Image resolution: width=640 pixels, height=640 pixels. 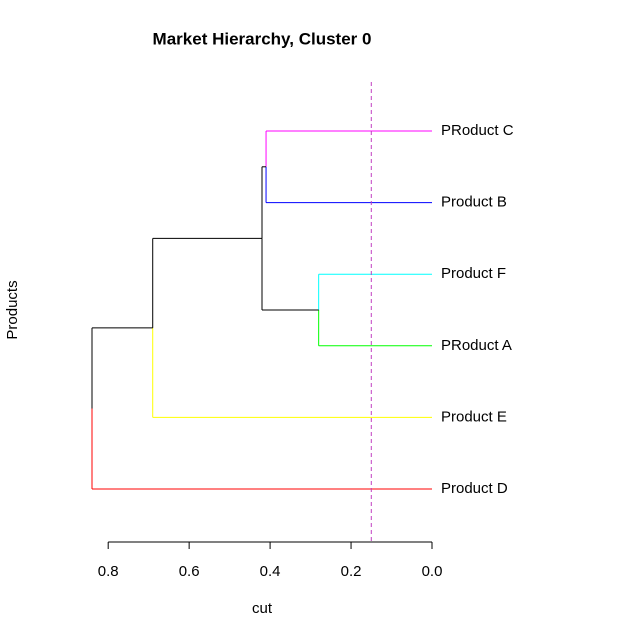 What do you see at coordinates (108, 571) in the screenshot?
I see `x-tick-label: 0.8` at bounding box center [108, 571].